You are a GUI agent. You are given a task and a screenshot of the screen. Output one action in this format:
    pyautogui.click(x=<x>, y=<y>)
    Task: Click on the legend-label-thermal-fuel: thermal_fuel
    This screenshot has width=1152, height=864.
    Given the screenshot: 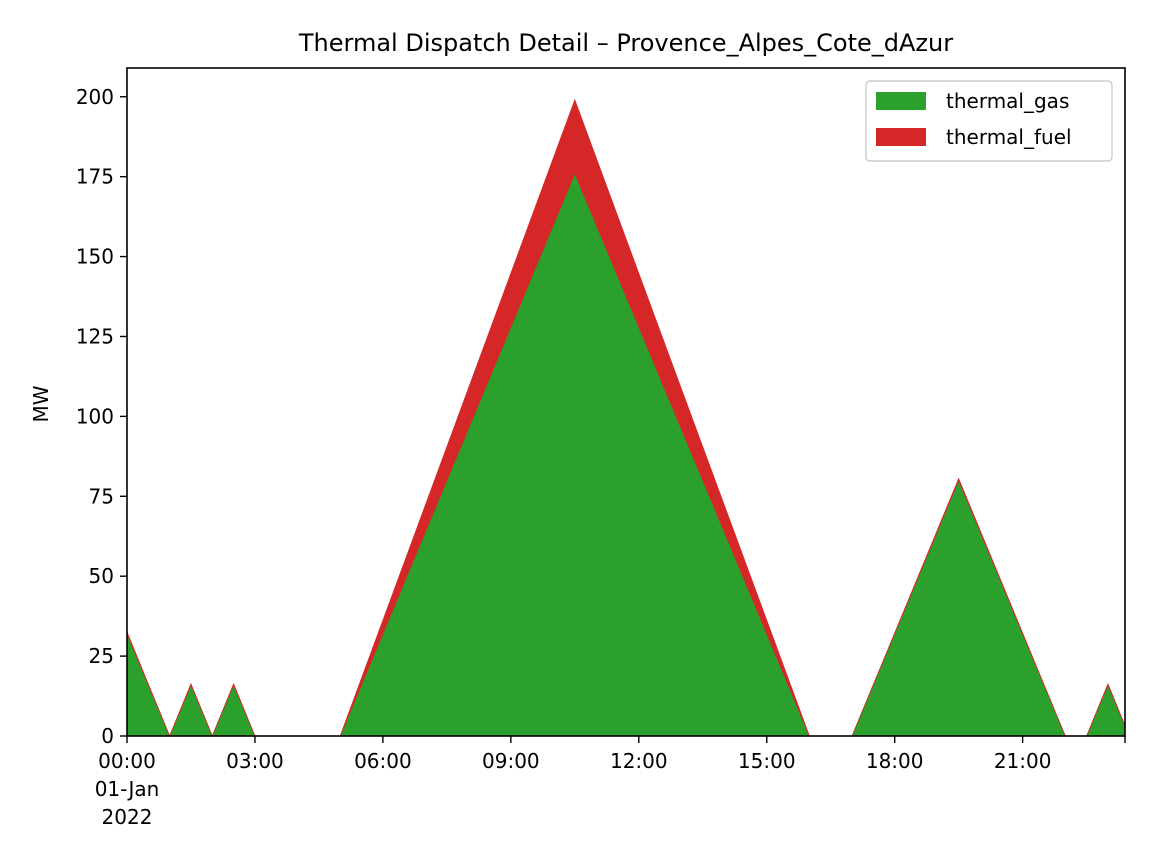 What is the action you would take?
    pyautogui.click(x=1009, y=137)
    